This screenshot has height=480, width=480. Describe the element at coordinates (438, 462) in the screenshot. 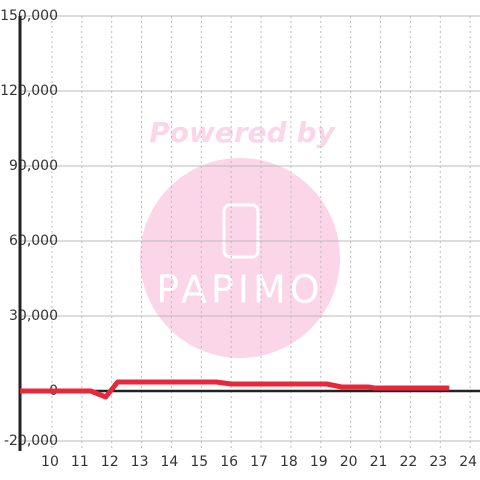

I see `x-tick-label: 23` at that location.